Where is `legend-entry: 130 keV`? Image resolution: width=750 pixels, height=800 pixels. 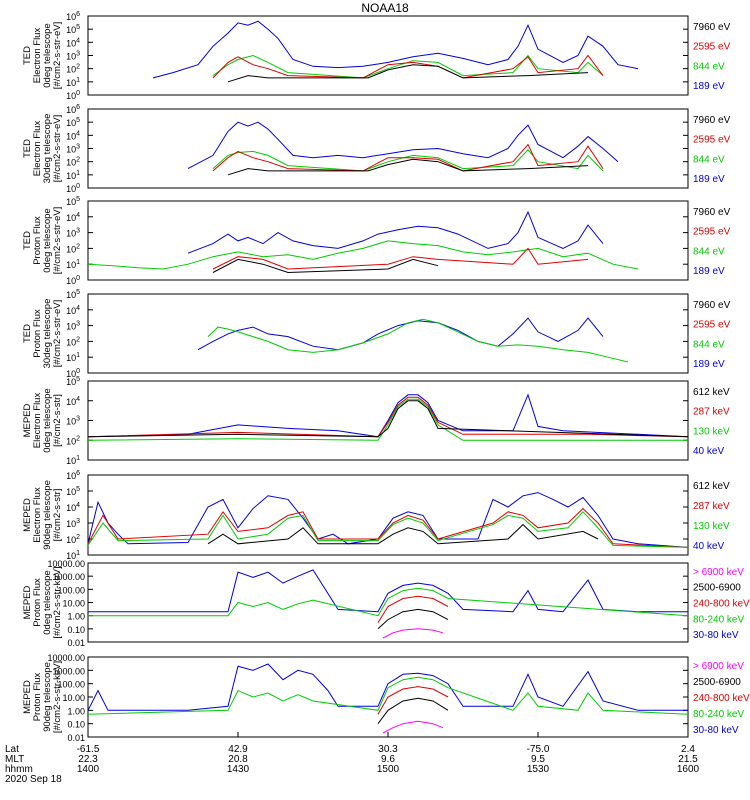 legend-entry: 130 keV is located at coordinates (711, 431).